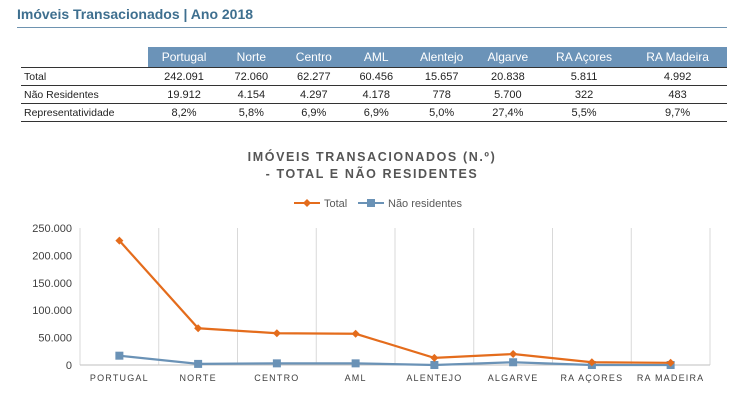 This screenshot has width=744, height=406. I want to click on y-tick-label: 100.000, so click(52, 311).